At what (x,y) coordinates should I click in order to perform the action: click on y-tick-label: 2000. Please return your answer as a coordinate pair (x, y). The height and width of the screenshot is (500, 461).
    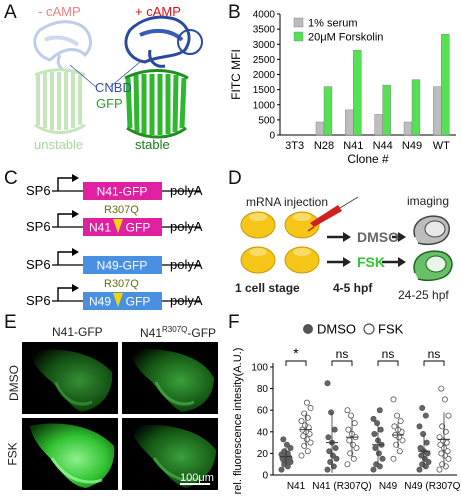
    Looking at the image, I should click on (264, 75).